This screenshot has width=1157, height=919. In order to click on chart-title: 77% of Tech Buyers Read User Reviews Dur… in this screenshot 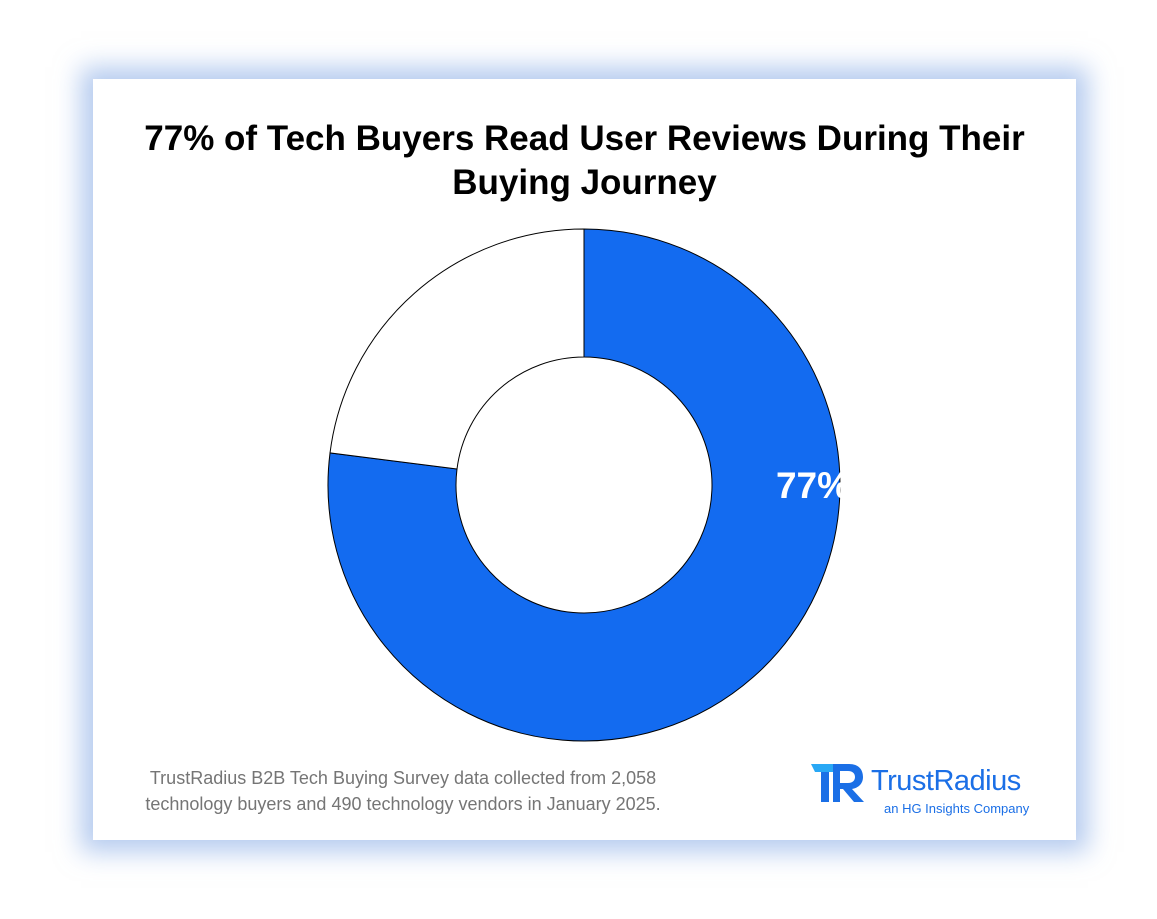, I will do `click(584, 160)`.